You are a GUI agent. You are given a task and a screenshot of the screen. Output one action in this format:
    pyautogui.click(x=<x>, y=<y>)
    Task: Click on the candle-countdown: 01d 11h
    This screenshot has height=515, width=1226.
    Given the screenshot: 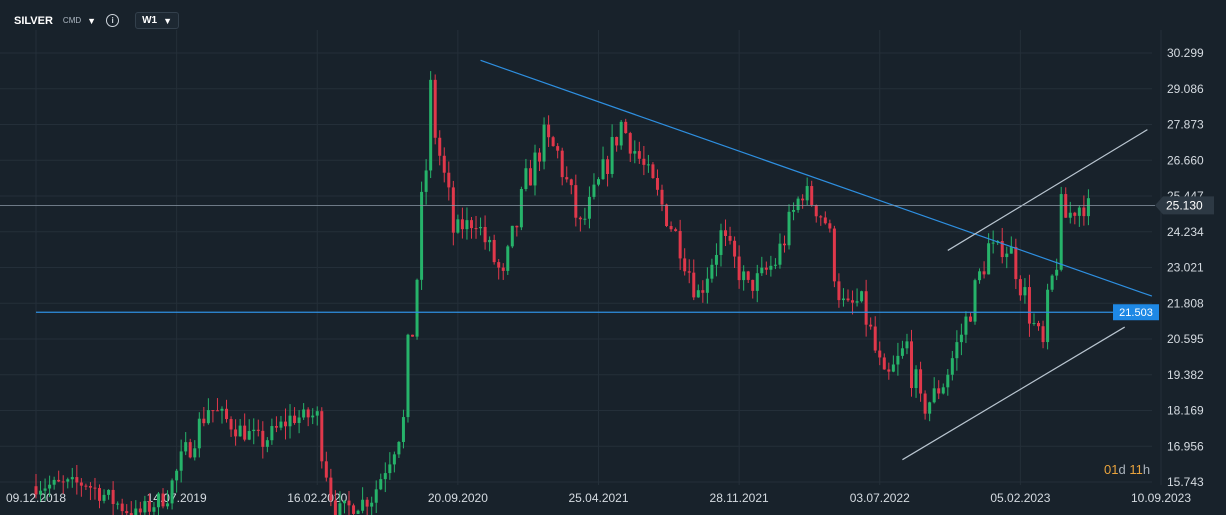 What is the action you would take?
    pyautogui.click(x=1127, y=469)
    